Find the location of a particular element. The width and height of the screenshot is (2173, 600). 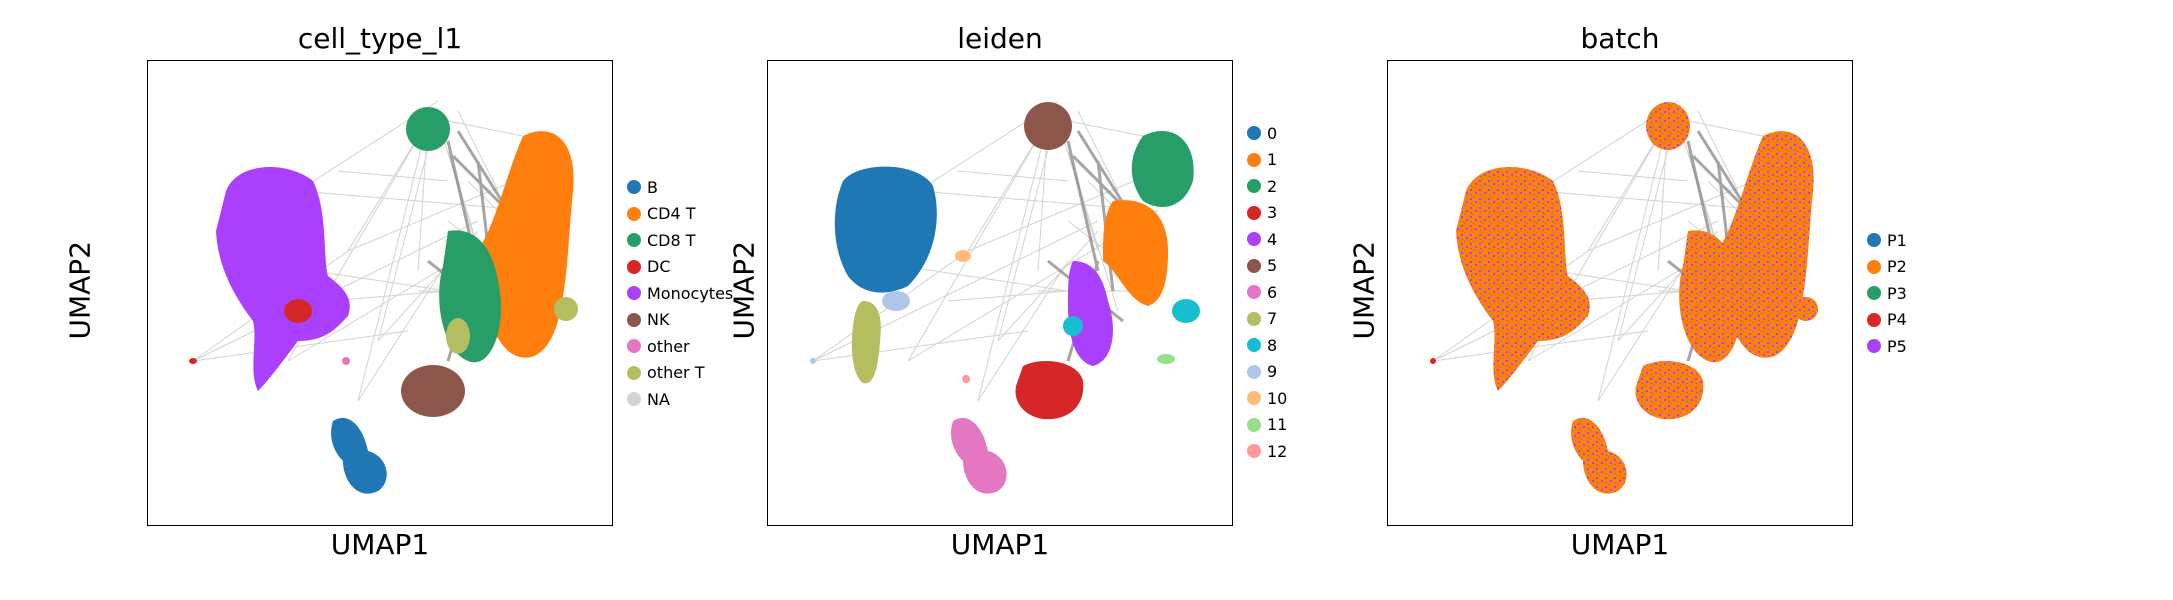

legend-item: P2 is located at coordinates (1887, 267).